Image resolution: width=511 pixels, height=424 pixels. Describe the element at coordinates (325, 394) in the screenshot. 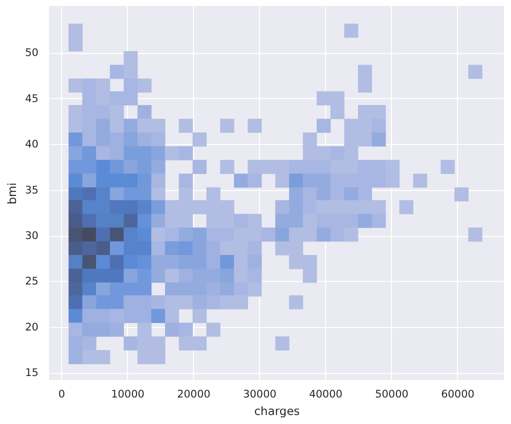

I see `x-tick-label: 40000` at that location.